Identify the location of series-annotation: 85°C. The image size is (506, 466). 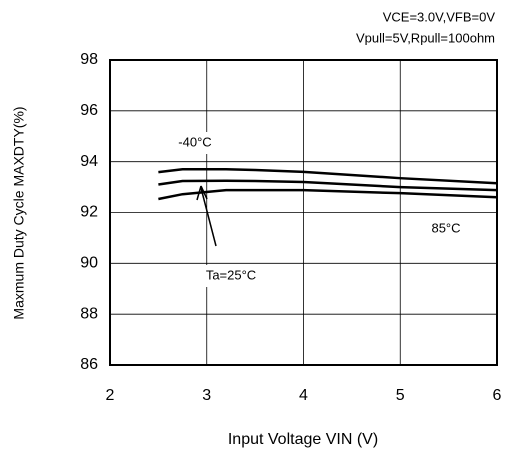
(445, 227).